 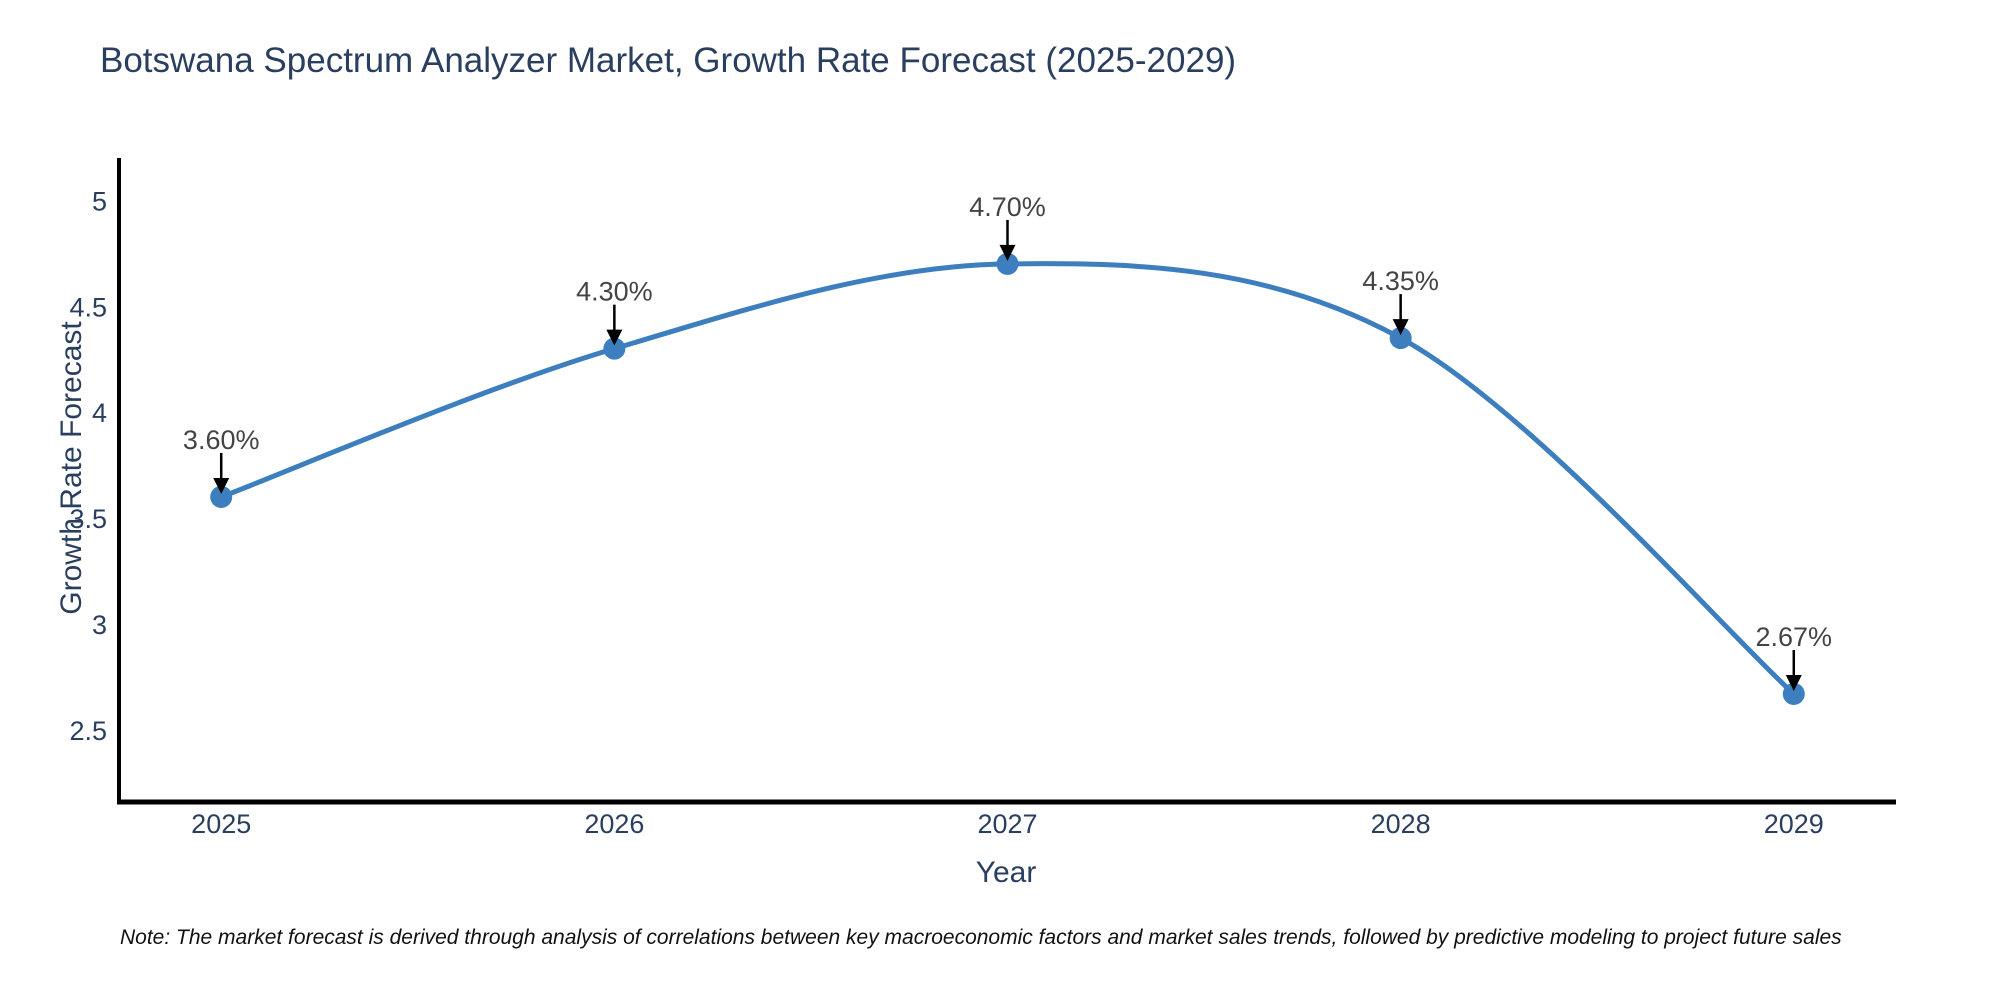 What do you see at coordinates (99, 201) in the screenshot?
I see `y-tick-label: 5` at bounding box center [99, 201].